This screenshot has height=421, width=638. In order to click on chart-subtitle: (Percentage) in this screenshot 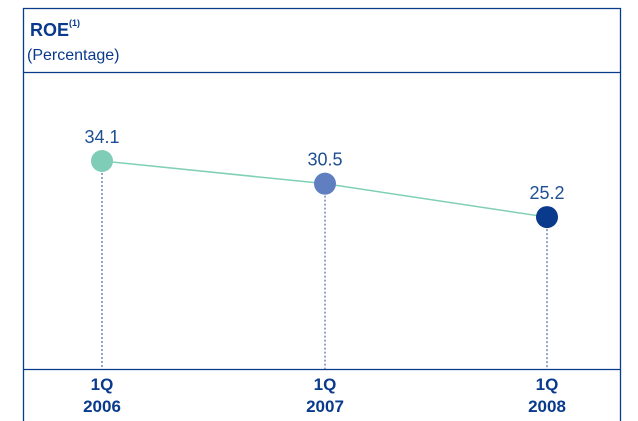, I will do `click(73, 55)`.